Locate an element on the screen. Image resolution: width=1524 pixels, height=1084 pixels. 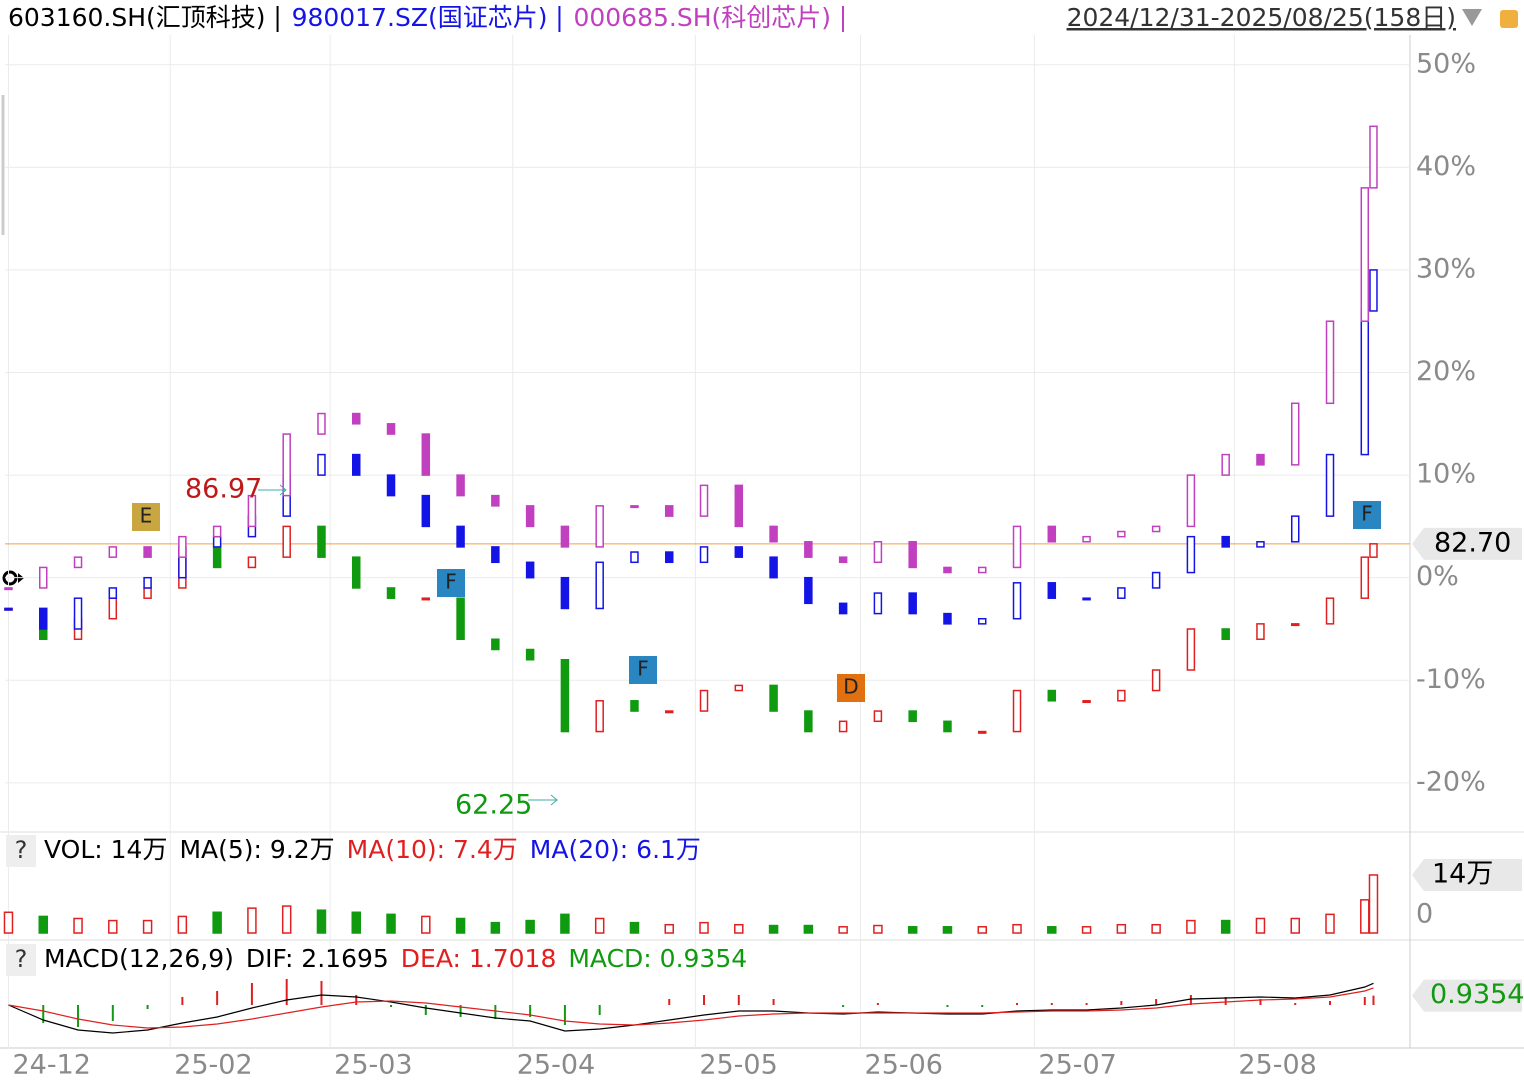
x-tick-label: 25-05 is located at coordinates (738, 1065).